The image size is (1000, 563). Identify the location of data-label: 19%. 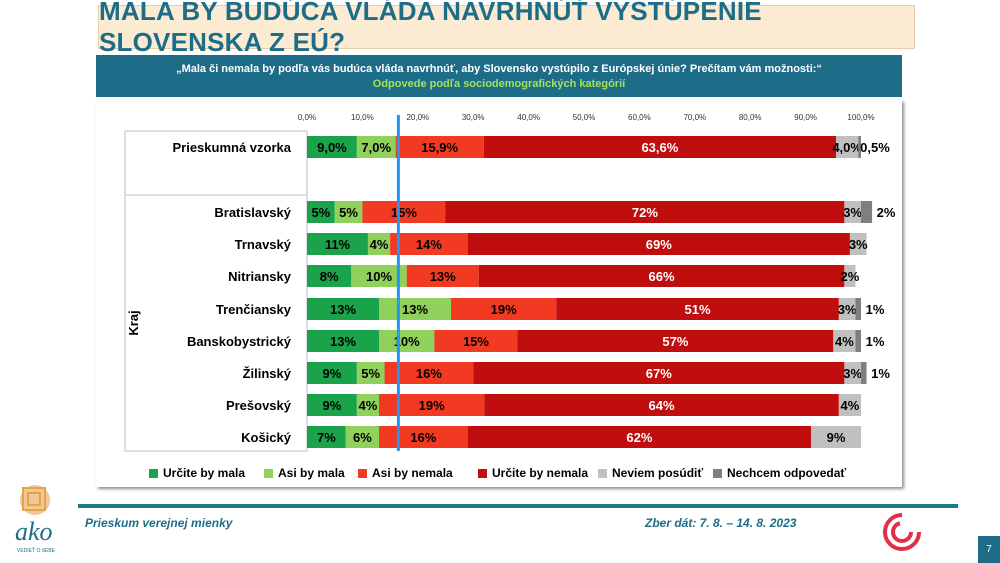
(432, 405).